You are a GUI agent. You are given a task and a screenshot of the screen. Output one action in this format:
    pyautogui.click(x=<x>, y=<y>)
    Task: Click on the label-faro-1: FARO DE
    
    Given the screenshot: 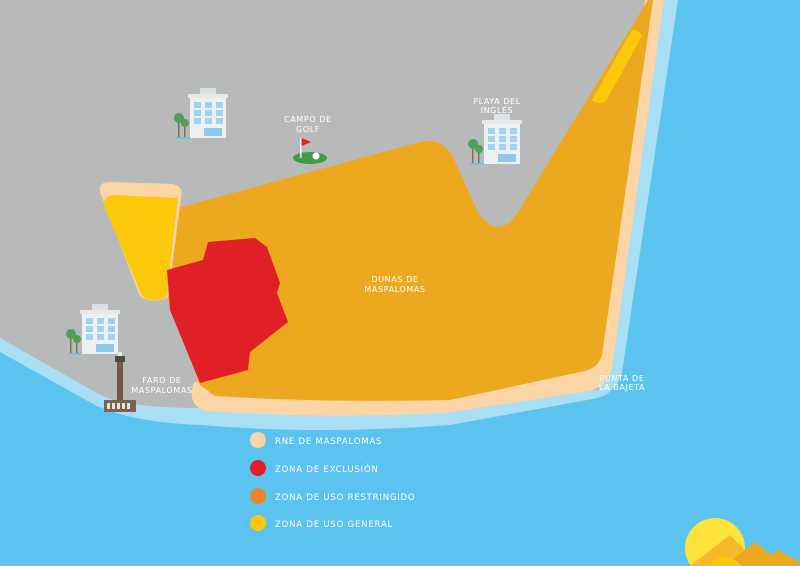 What is the action you would take?
    pyautogui.click(x=161, y=380)
    